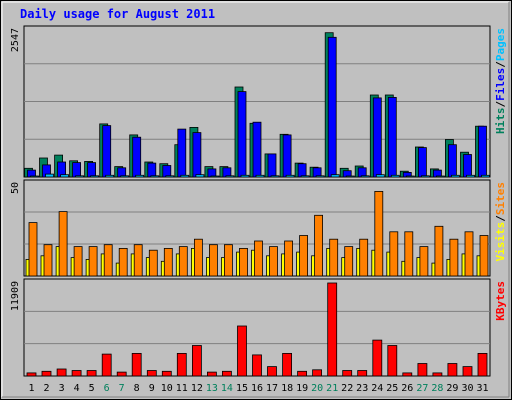  I want to click on legend-kbytes: KBytes, so click(500, 301).